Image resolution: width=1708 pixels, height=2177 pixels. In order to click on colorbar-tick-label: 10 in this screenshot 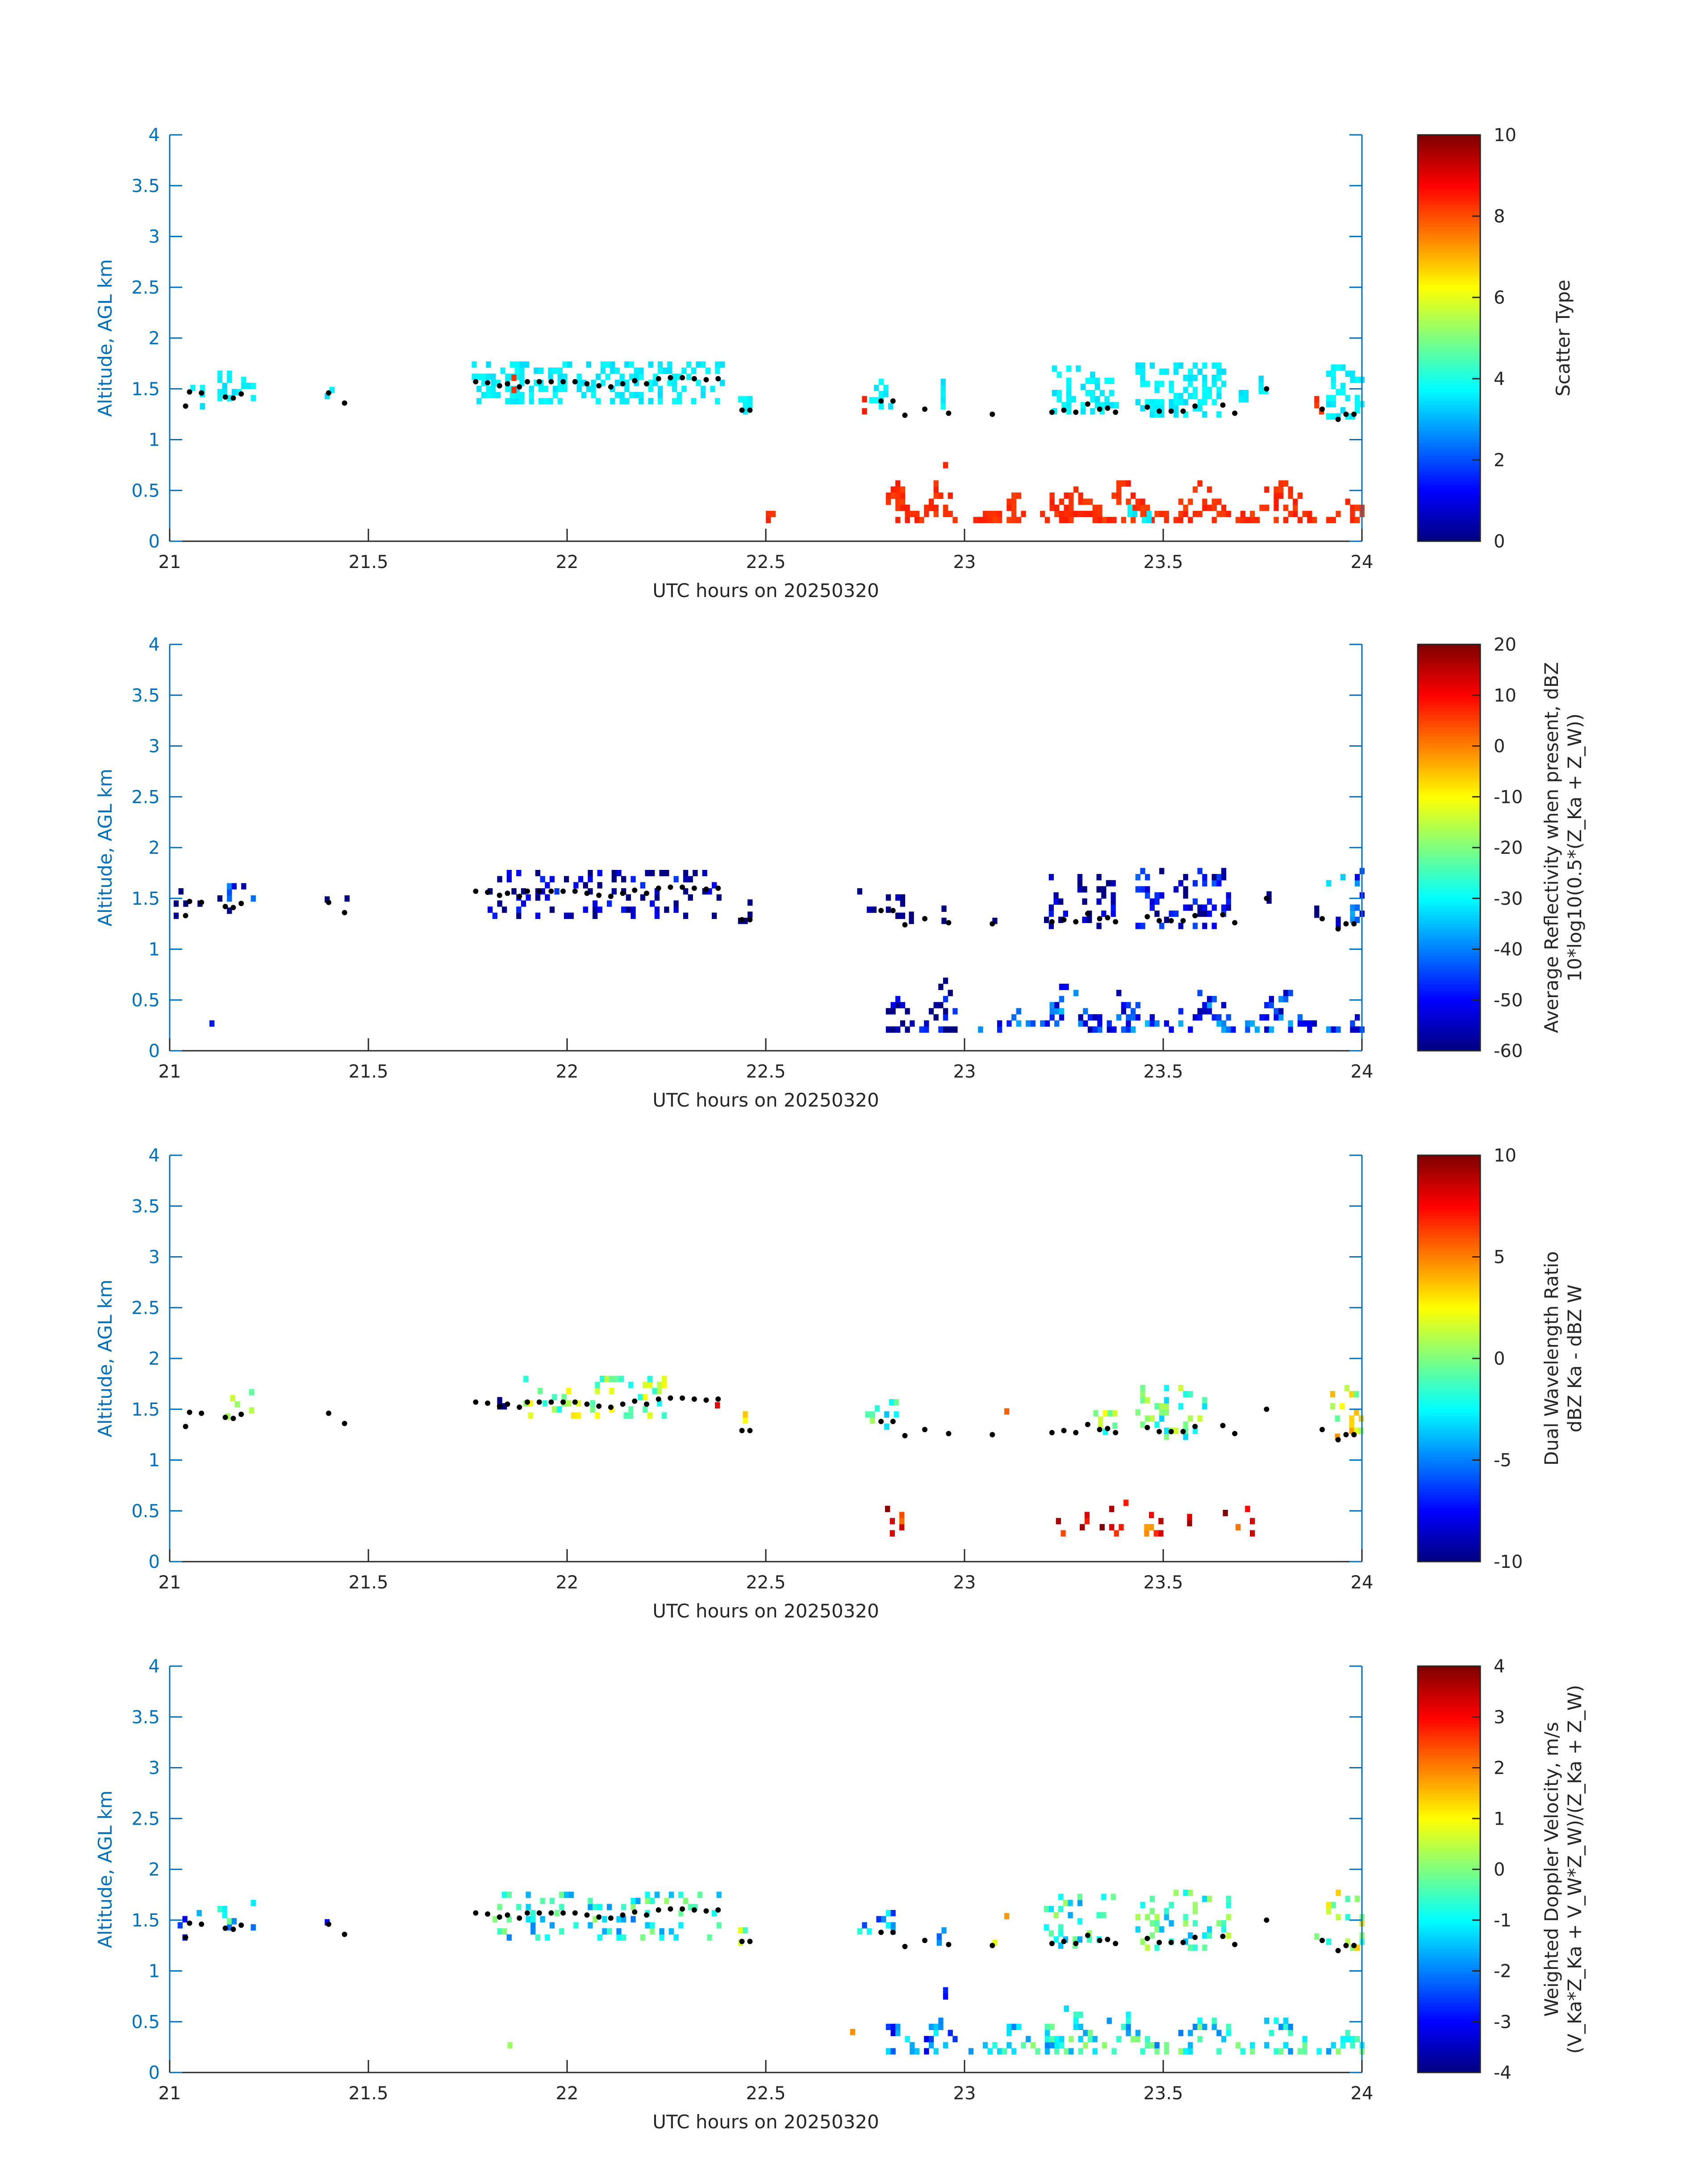, I will do `click(1505, 135)`.